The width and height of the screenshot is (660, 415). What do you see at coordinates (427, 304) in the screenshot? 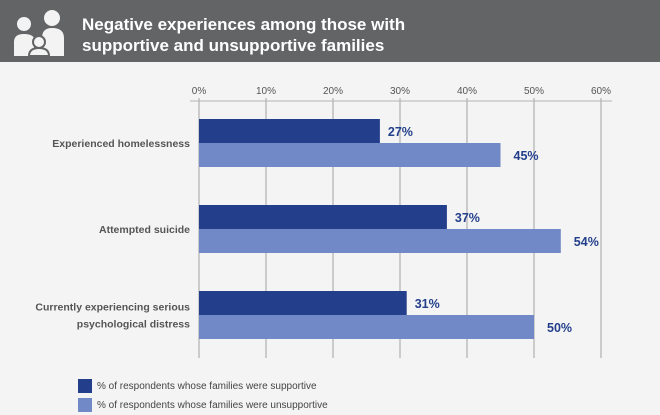
I see `data-label: 31%` at bounding box center [427, 304].